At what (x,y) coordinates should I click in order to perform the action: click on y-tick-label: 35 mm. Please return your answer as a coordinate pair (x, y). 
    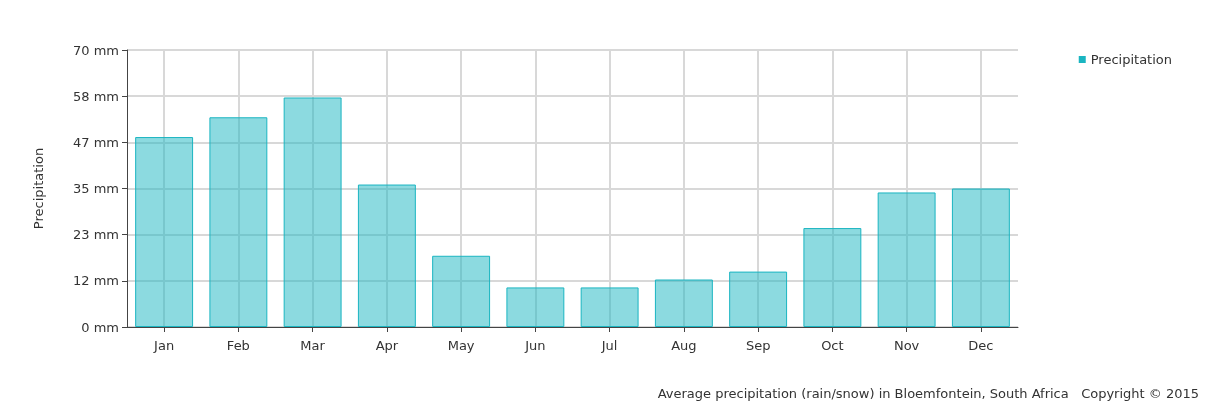
    Looking at the image, I should click on (95, 188).